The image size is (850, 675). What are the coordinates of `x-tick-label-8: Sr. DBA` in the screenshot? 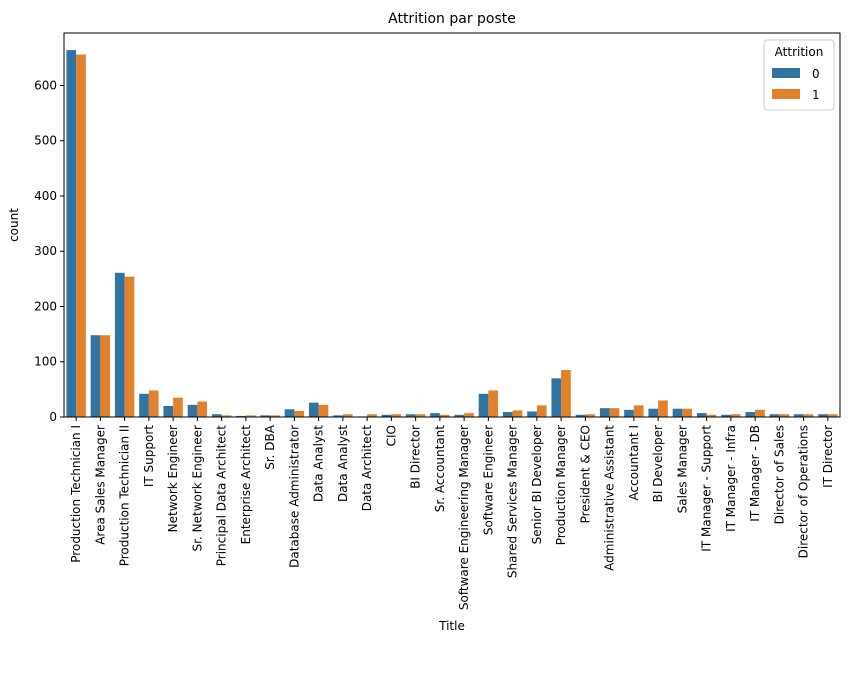 It's located at (270, 447).